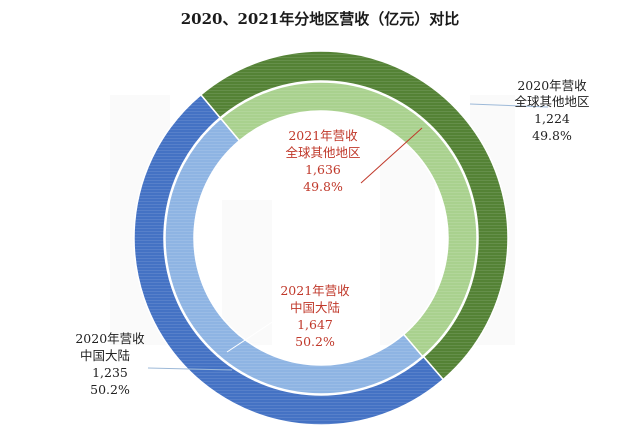 The width and height of the screenshot is (641, 431). Describe the element at coordinates (315, 307) in the screenshot. I see `label-inner-mainland-category: 中国大陆` at that location.